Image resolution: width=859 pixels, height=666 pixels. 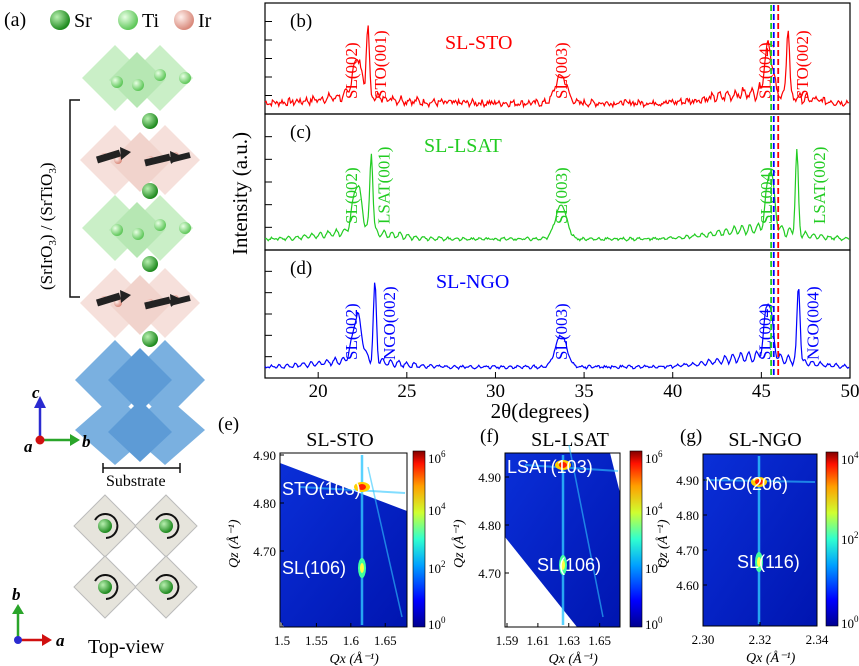 What do you see at coordinates (568, 640) in the screenshot?
I see `rsm-xtick: 1.63` at bounding box center [568, 640].